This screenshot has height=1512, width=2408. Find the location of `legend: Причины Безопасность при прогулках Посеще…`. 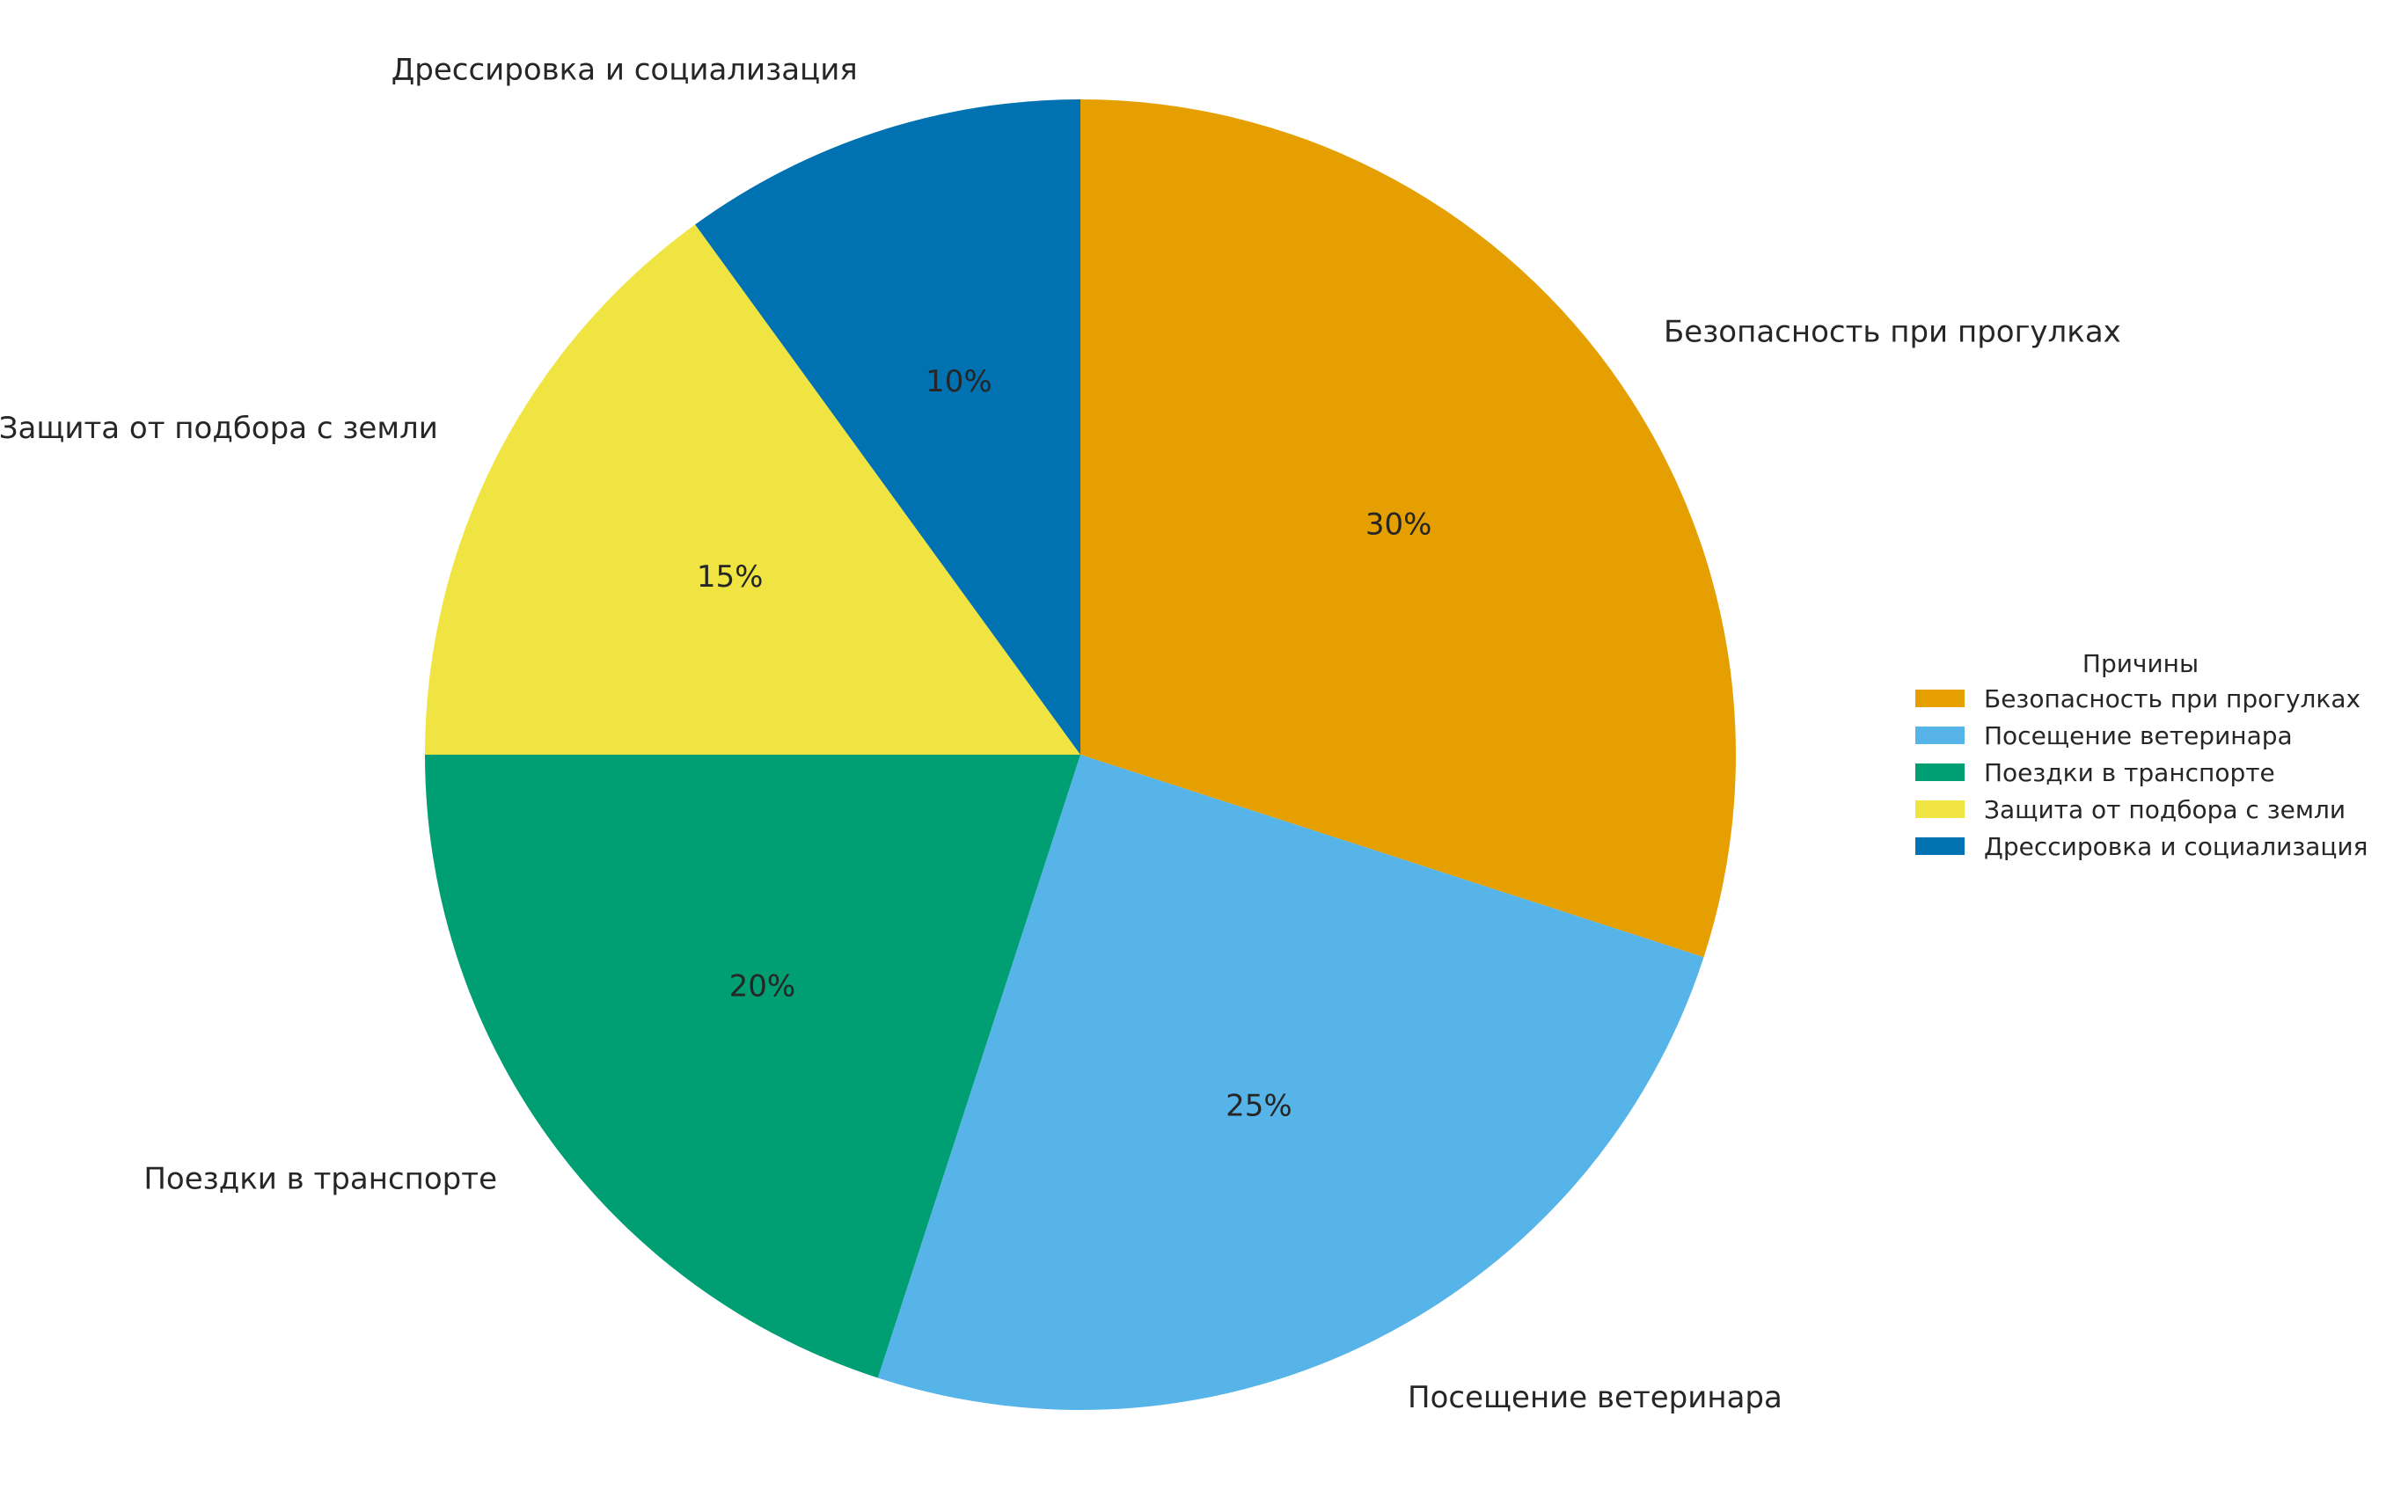

legend: Причины Безопасность при прогулках Посеще… is located at coordinates (2141, 755).